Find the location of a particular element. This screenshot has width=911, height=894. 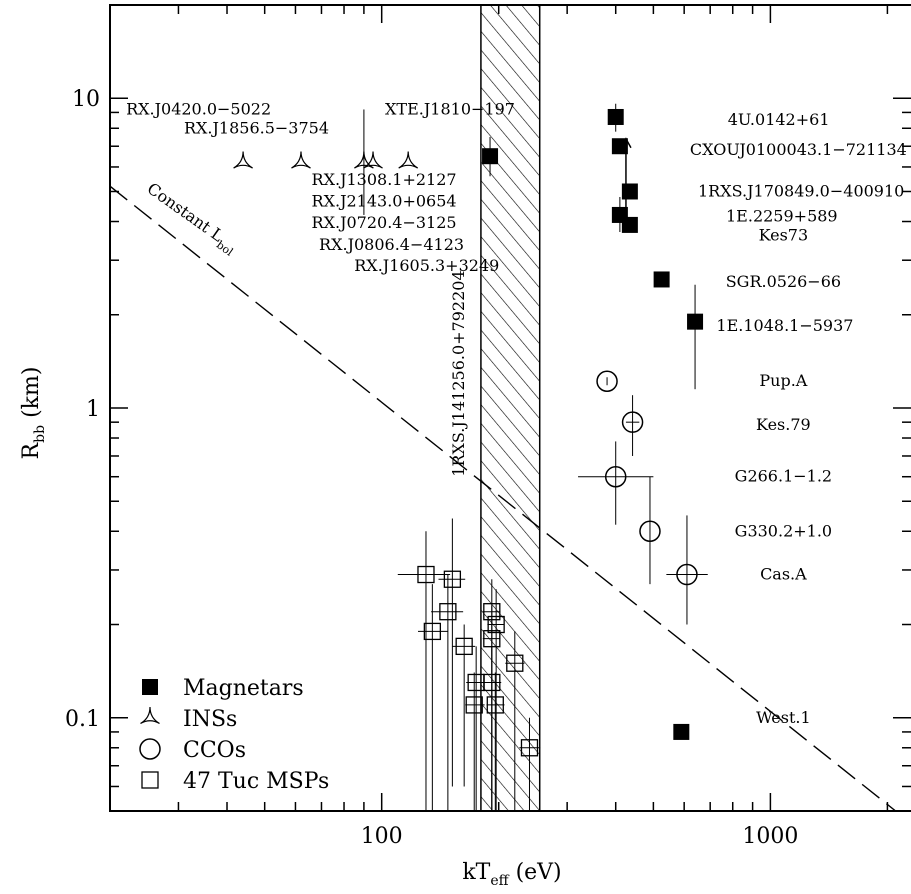

source-label: XTE.J1810−197 is located at coordinates (450, 108).